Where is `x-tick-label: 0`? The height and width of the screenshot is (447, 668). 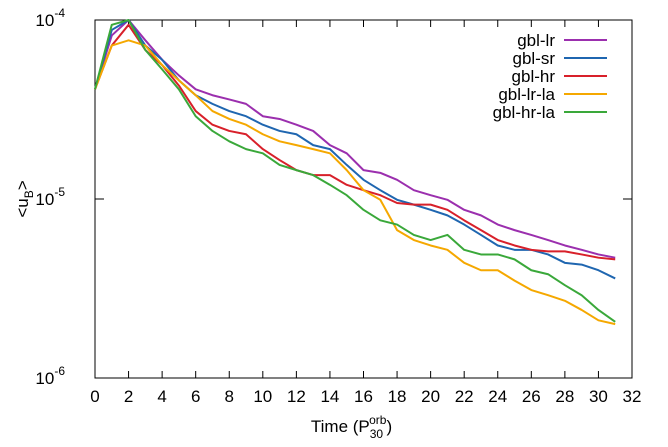 x-tick-label: 0 is located at coordinates (94, 396).